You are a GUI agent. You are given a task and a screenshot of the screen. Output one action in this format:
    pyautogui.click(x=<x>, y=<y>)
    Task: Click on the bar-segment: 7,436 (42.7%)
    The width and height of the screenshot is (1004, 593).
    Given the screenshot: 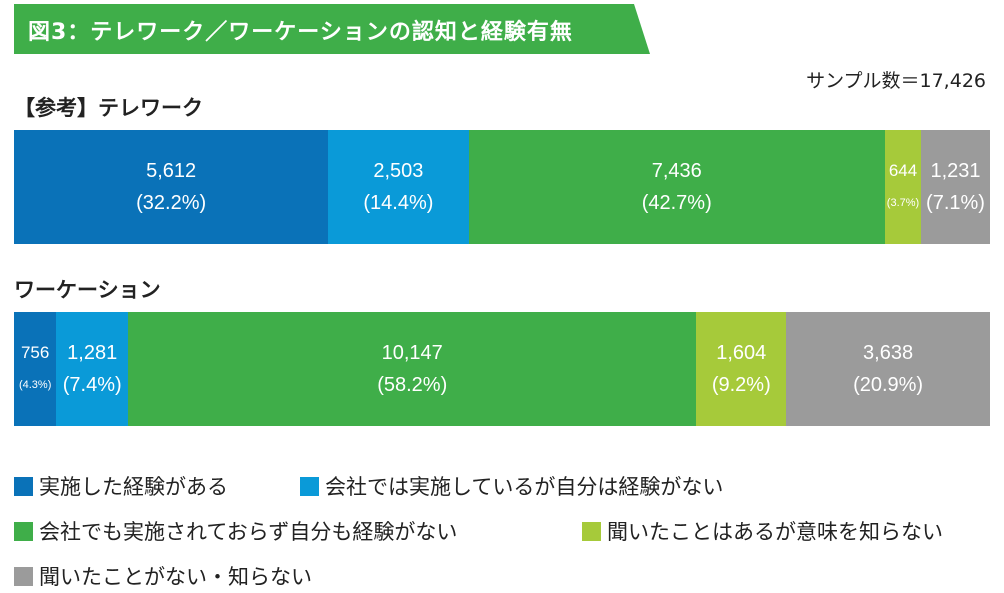 What is the action you would take?
    pyautogui.click(x=676, y=187)
    